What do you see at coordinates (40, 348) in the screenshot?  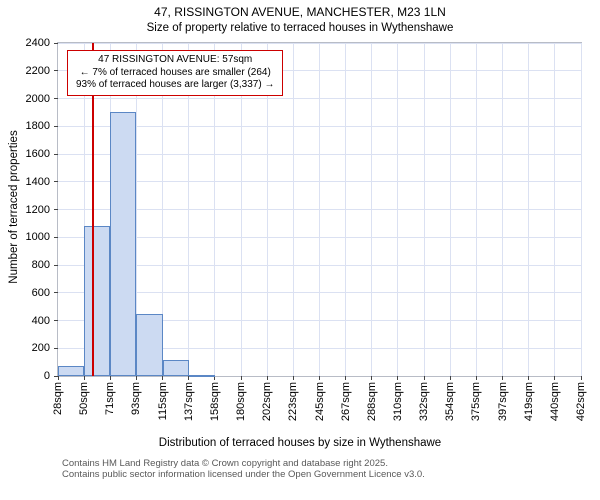 I see `y-tick-label: 200` at bounding box center [40, 348].